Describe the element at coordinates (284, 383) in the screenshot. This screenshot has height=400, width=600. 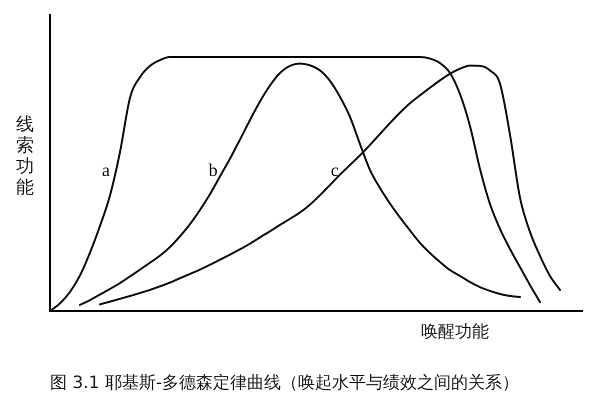
I see `caption: 图 3.1 耶基斯-多德森定律曲线（唤起水平与绩效之间的关系）` at that location.